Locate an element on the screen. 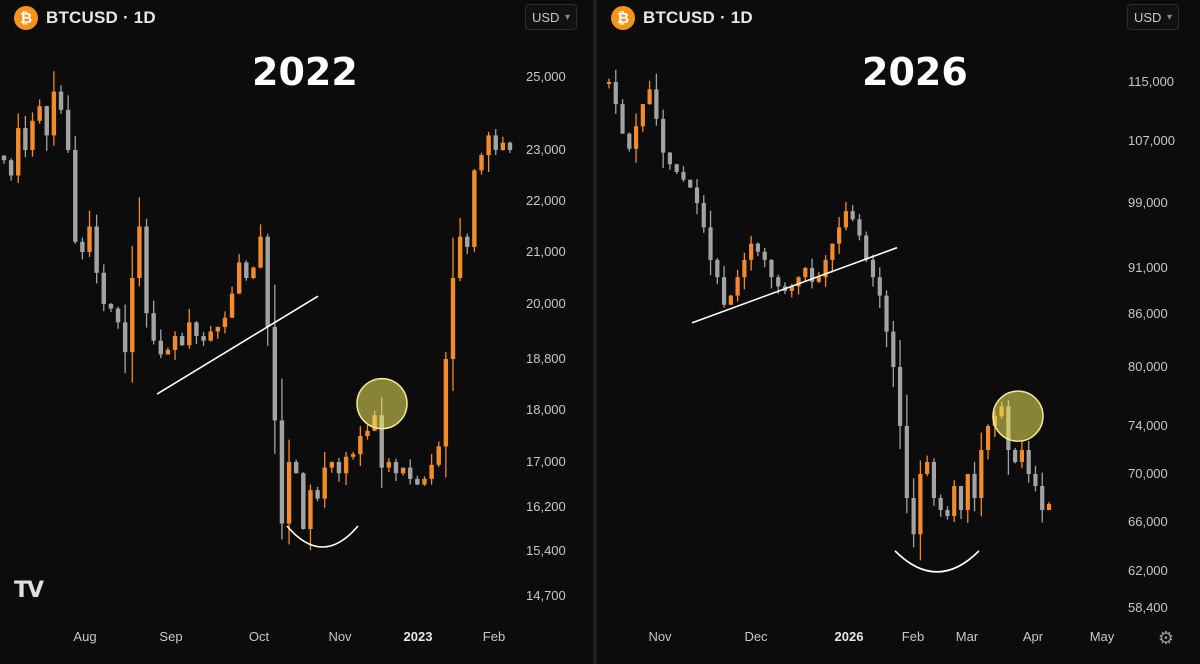 This screenshot has height=664, width=1200. y-tick-label: 115,000 is located at coordinates (1151, 81).